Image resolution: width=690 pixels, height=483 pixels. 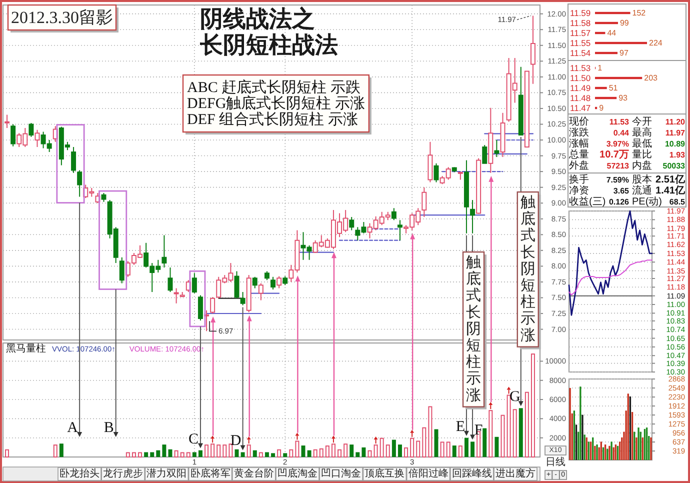 What do you see at coordinates (642, 154) in the screenshot?
I see `text: 量比` at bounding box center [642, 154].